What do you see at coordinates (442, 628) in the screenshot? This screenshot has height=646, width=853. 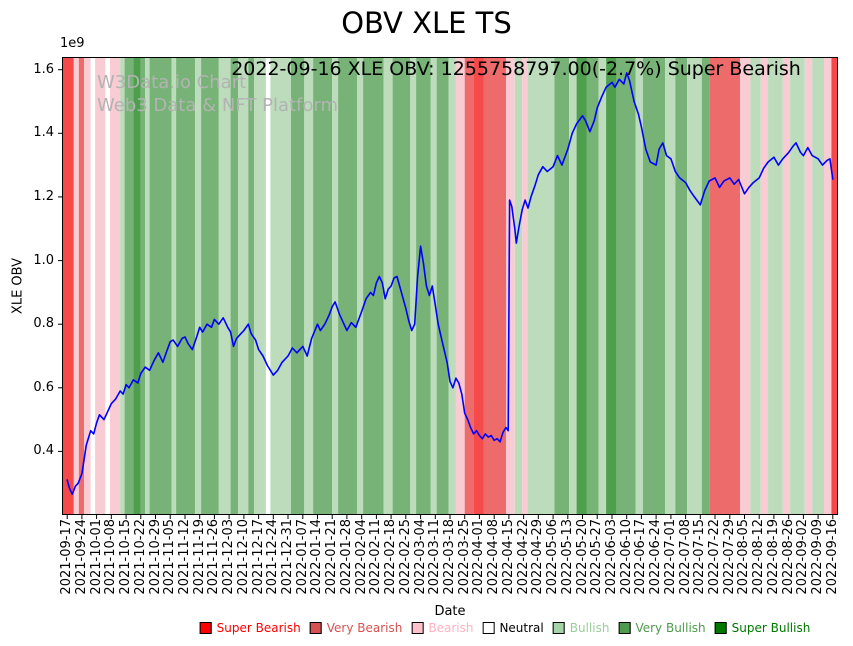 I see `legend-item-bearish: Bearish` at bounding box center [442, 628].